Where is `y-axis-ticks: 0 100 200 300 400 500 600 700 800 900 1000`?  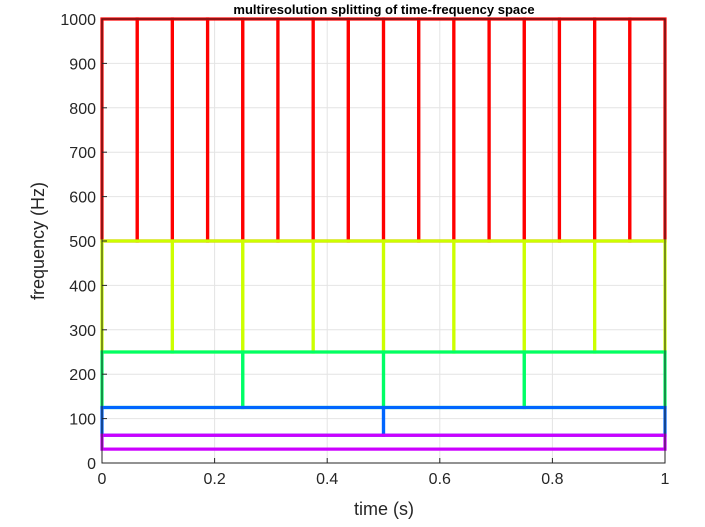
y-axis-ticks: 0 100 200 300 400 500 600 700 800 900 1000 is located at coordinates (83, 242).